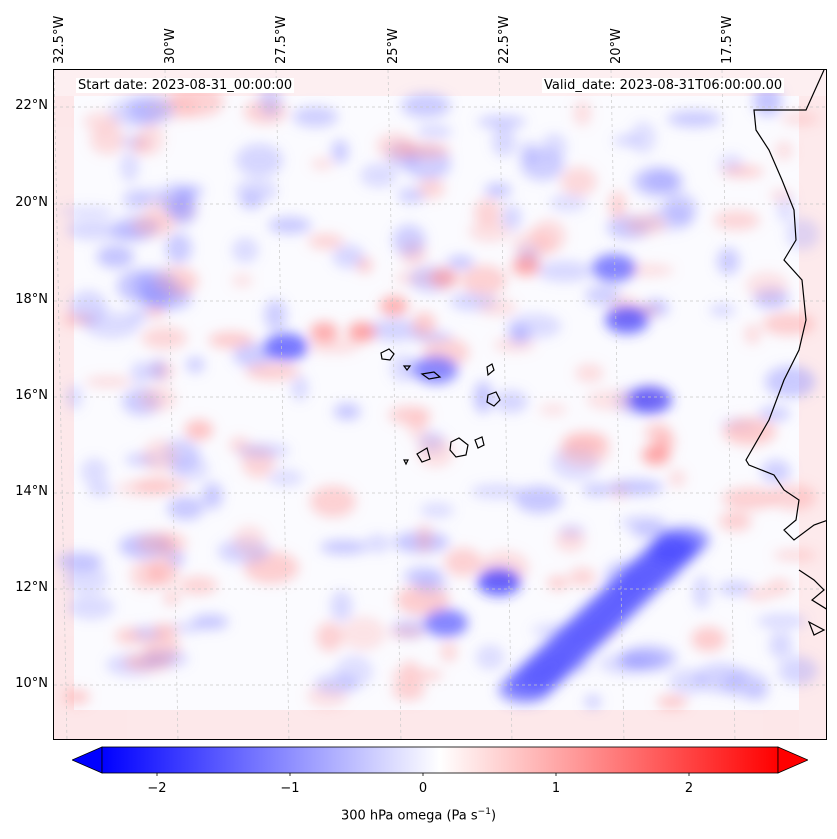 The image size is (837, 839). I want to click on lat-label: 18°N, so click(31, 299).